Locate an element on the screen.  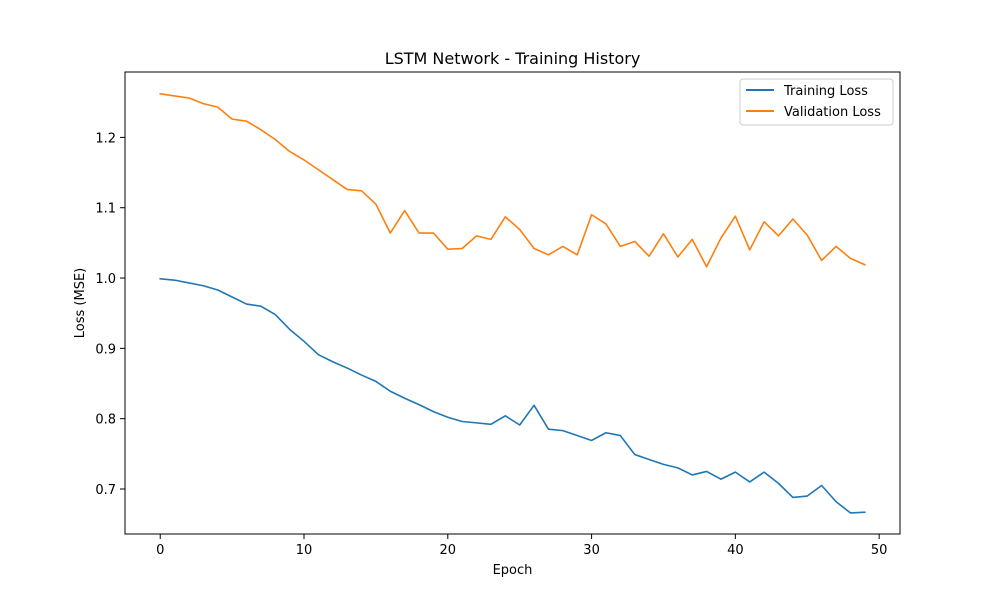
legend-box is located at coordinates (816, 102).